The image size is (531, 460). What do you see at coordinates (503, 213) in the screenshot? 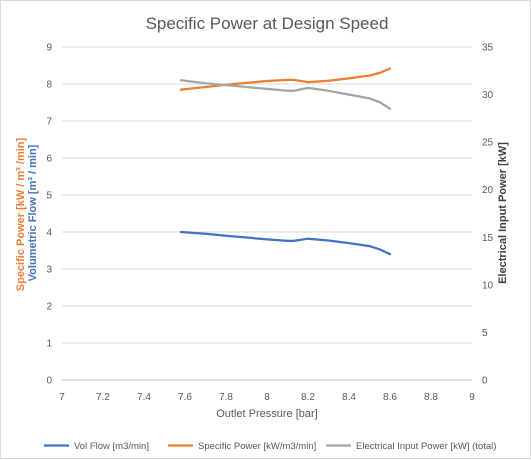
I see `y-axis-right-title: Electrical Input Power [kW]` at bounding box center [503, 213].